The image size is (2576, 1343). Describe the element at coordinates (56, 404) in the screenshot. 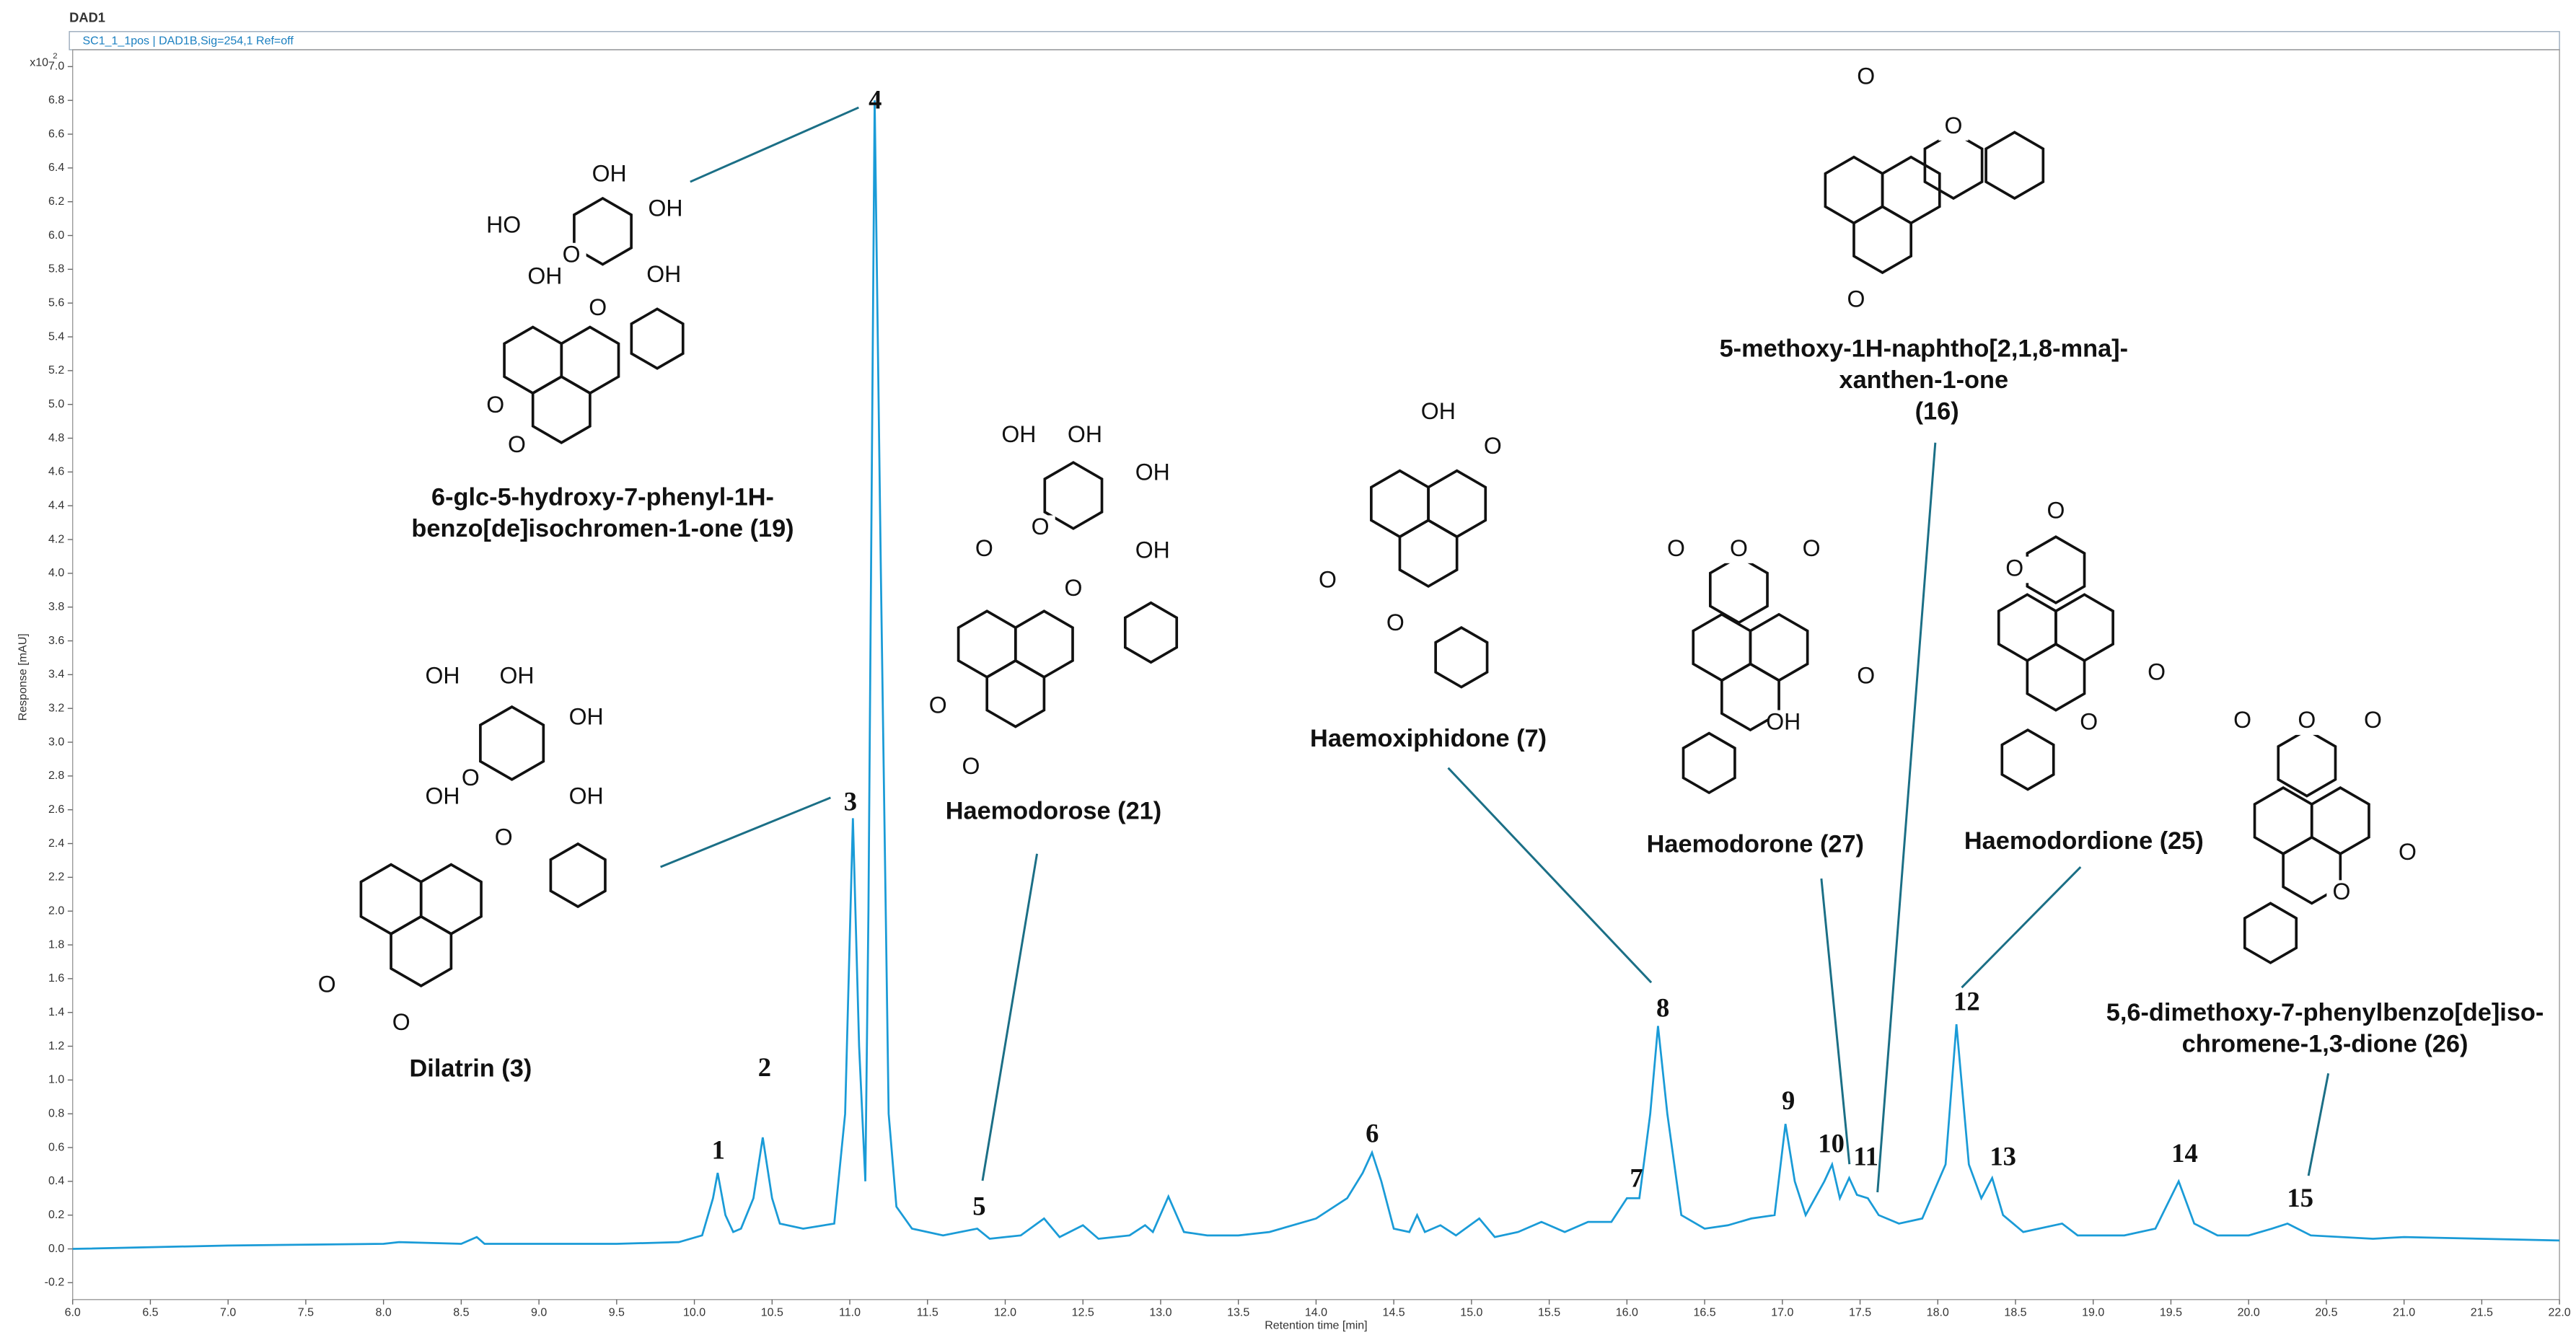

I see `y-tick-label: 5.0` at that location.